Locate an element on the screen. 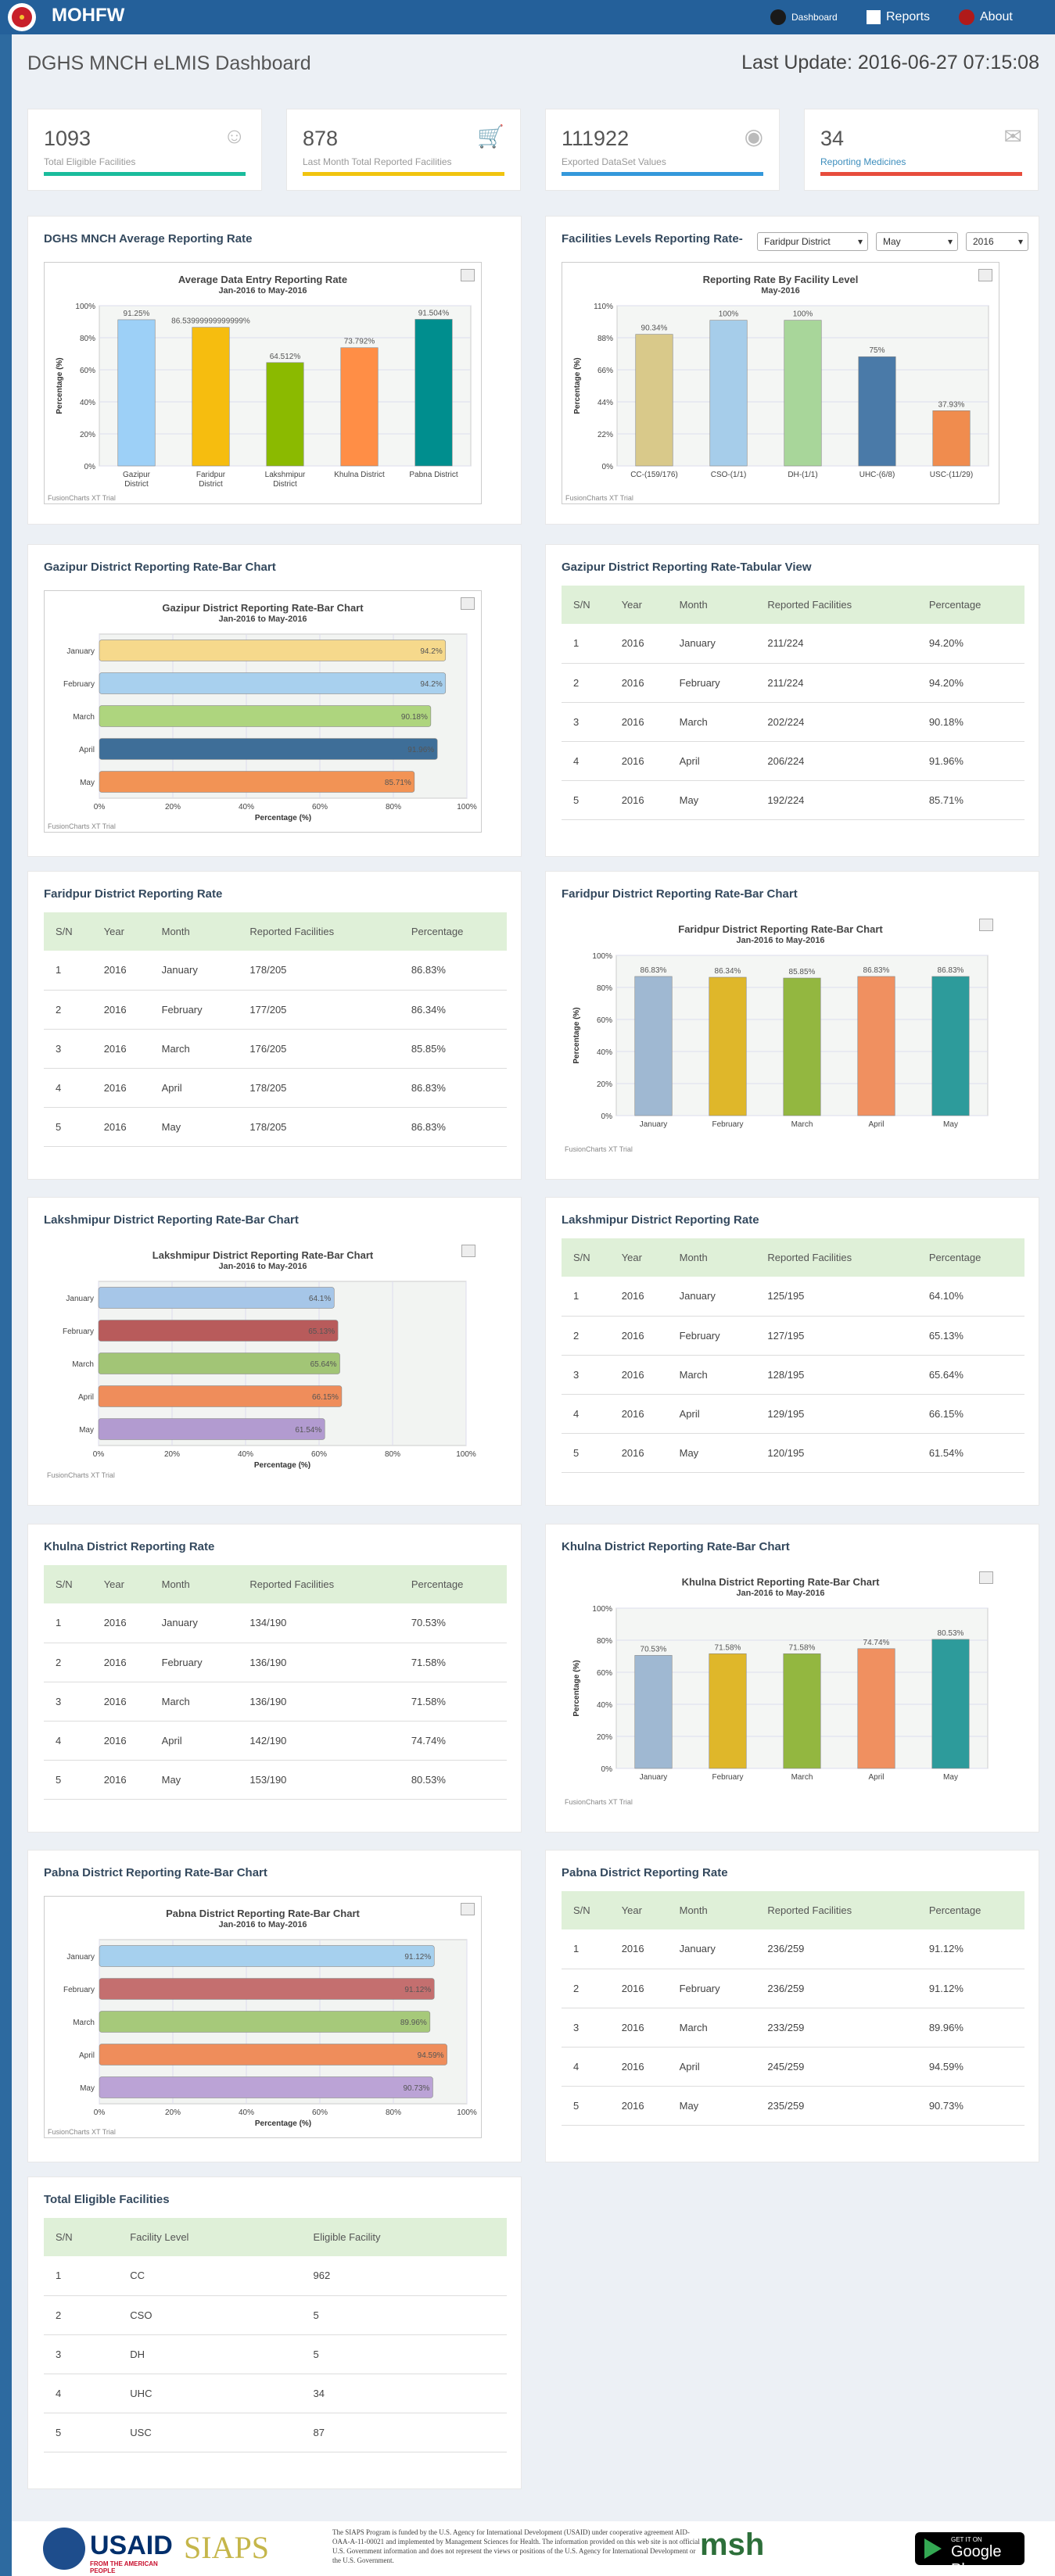 The image size is (1055, 2576). nav-reports: Reports is located at coordinates (898, 17).